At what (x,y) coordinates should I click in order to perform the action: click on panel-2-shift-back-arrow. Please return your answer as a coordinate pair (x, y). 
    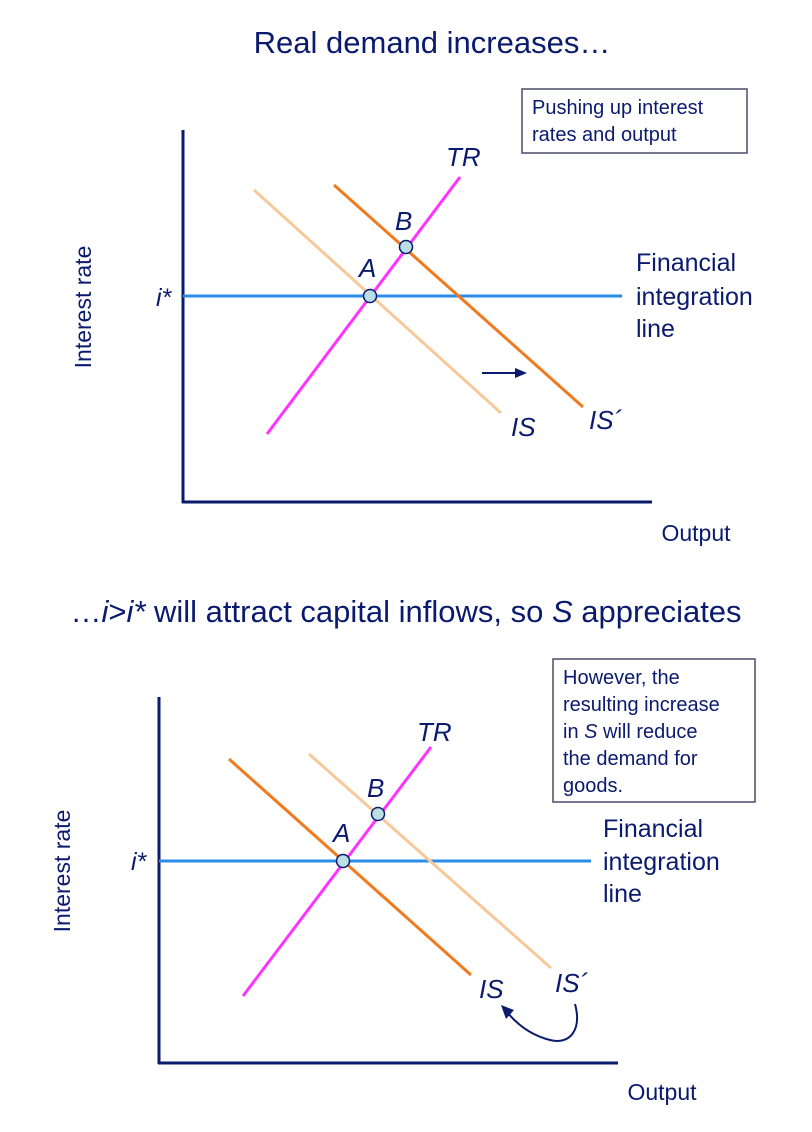
    Looking at the image, I should click on (542, 1022).